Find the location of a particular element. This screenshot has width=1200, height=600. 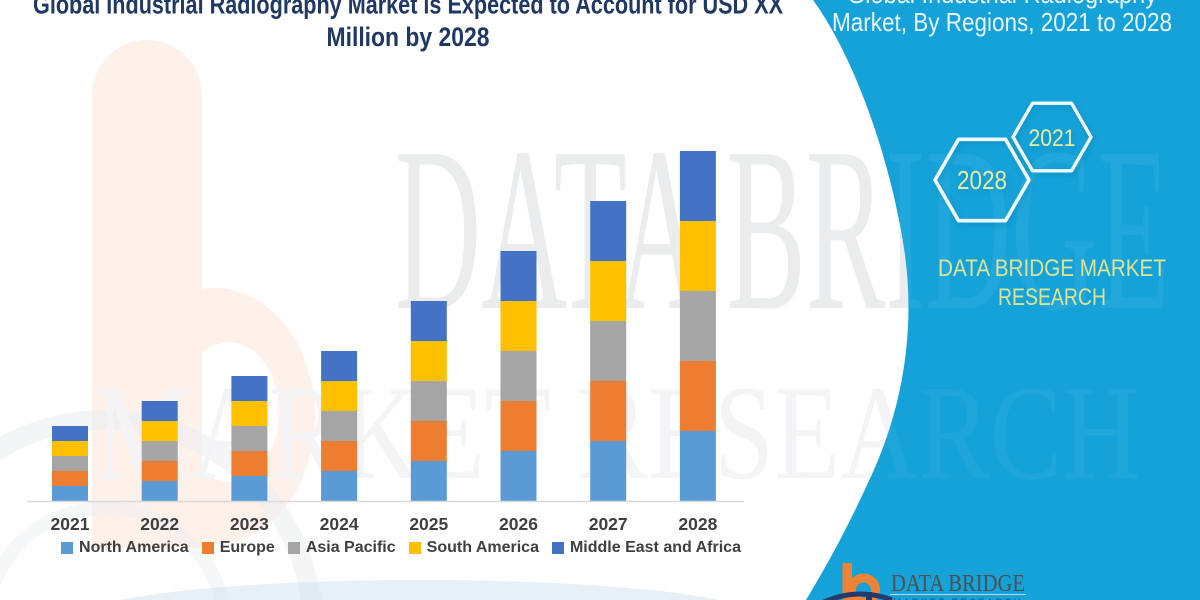

bar-segment-2023-europe is located at coordinates (249, 463).